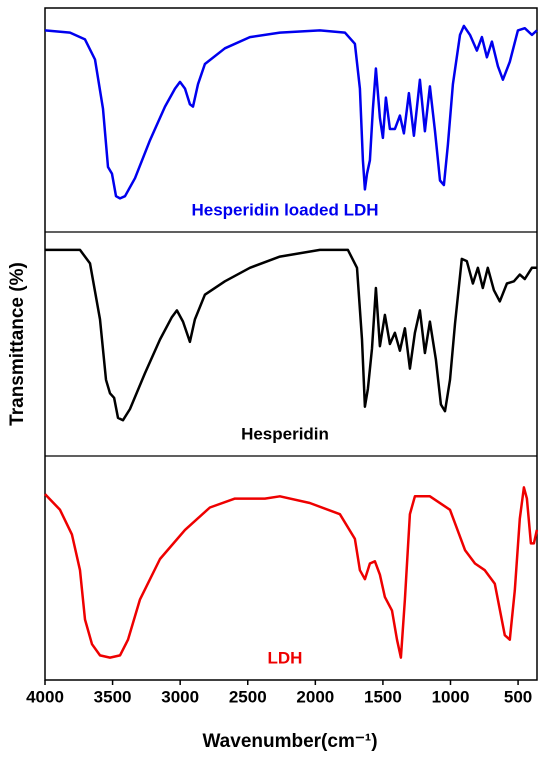  What do you see at coordinates (113, 696) in the screenshot?
I see `x-tick-label: 3500` at bounding box center [113, 696].